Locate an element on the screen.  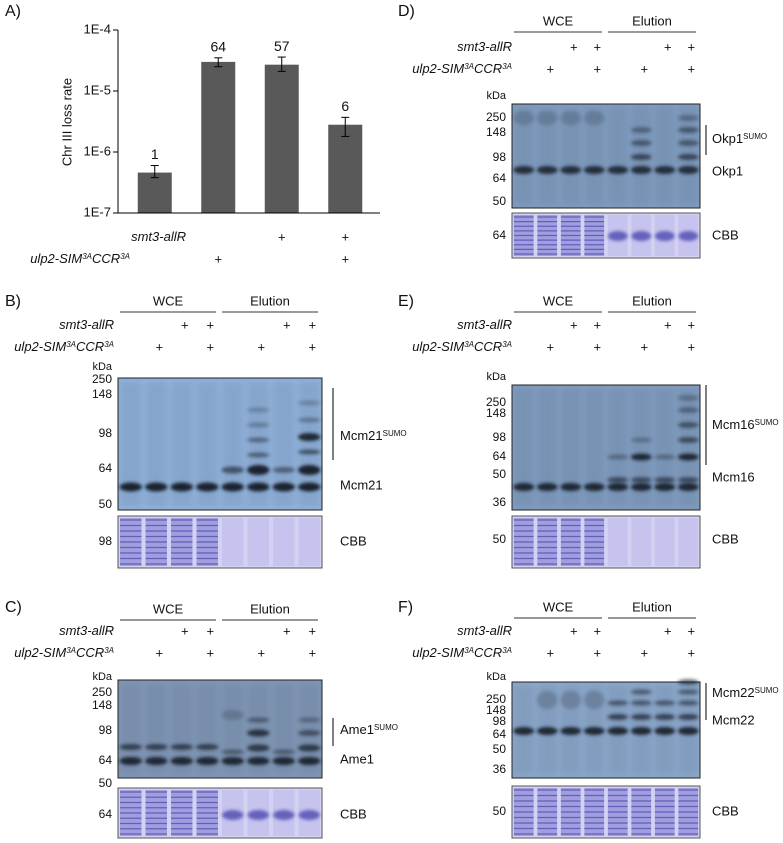
marker-label: 36 is located at coordinates (500, 769).